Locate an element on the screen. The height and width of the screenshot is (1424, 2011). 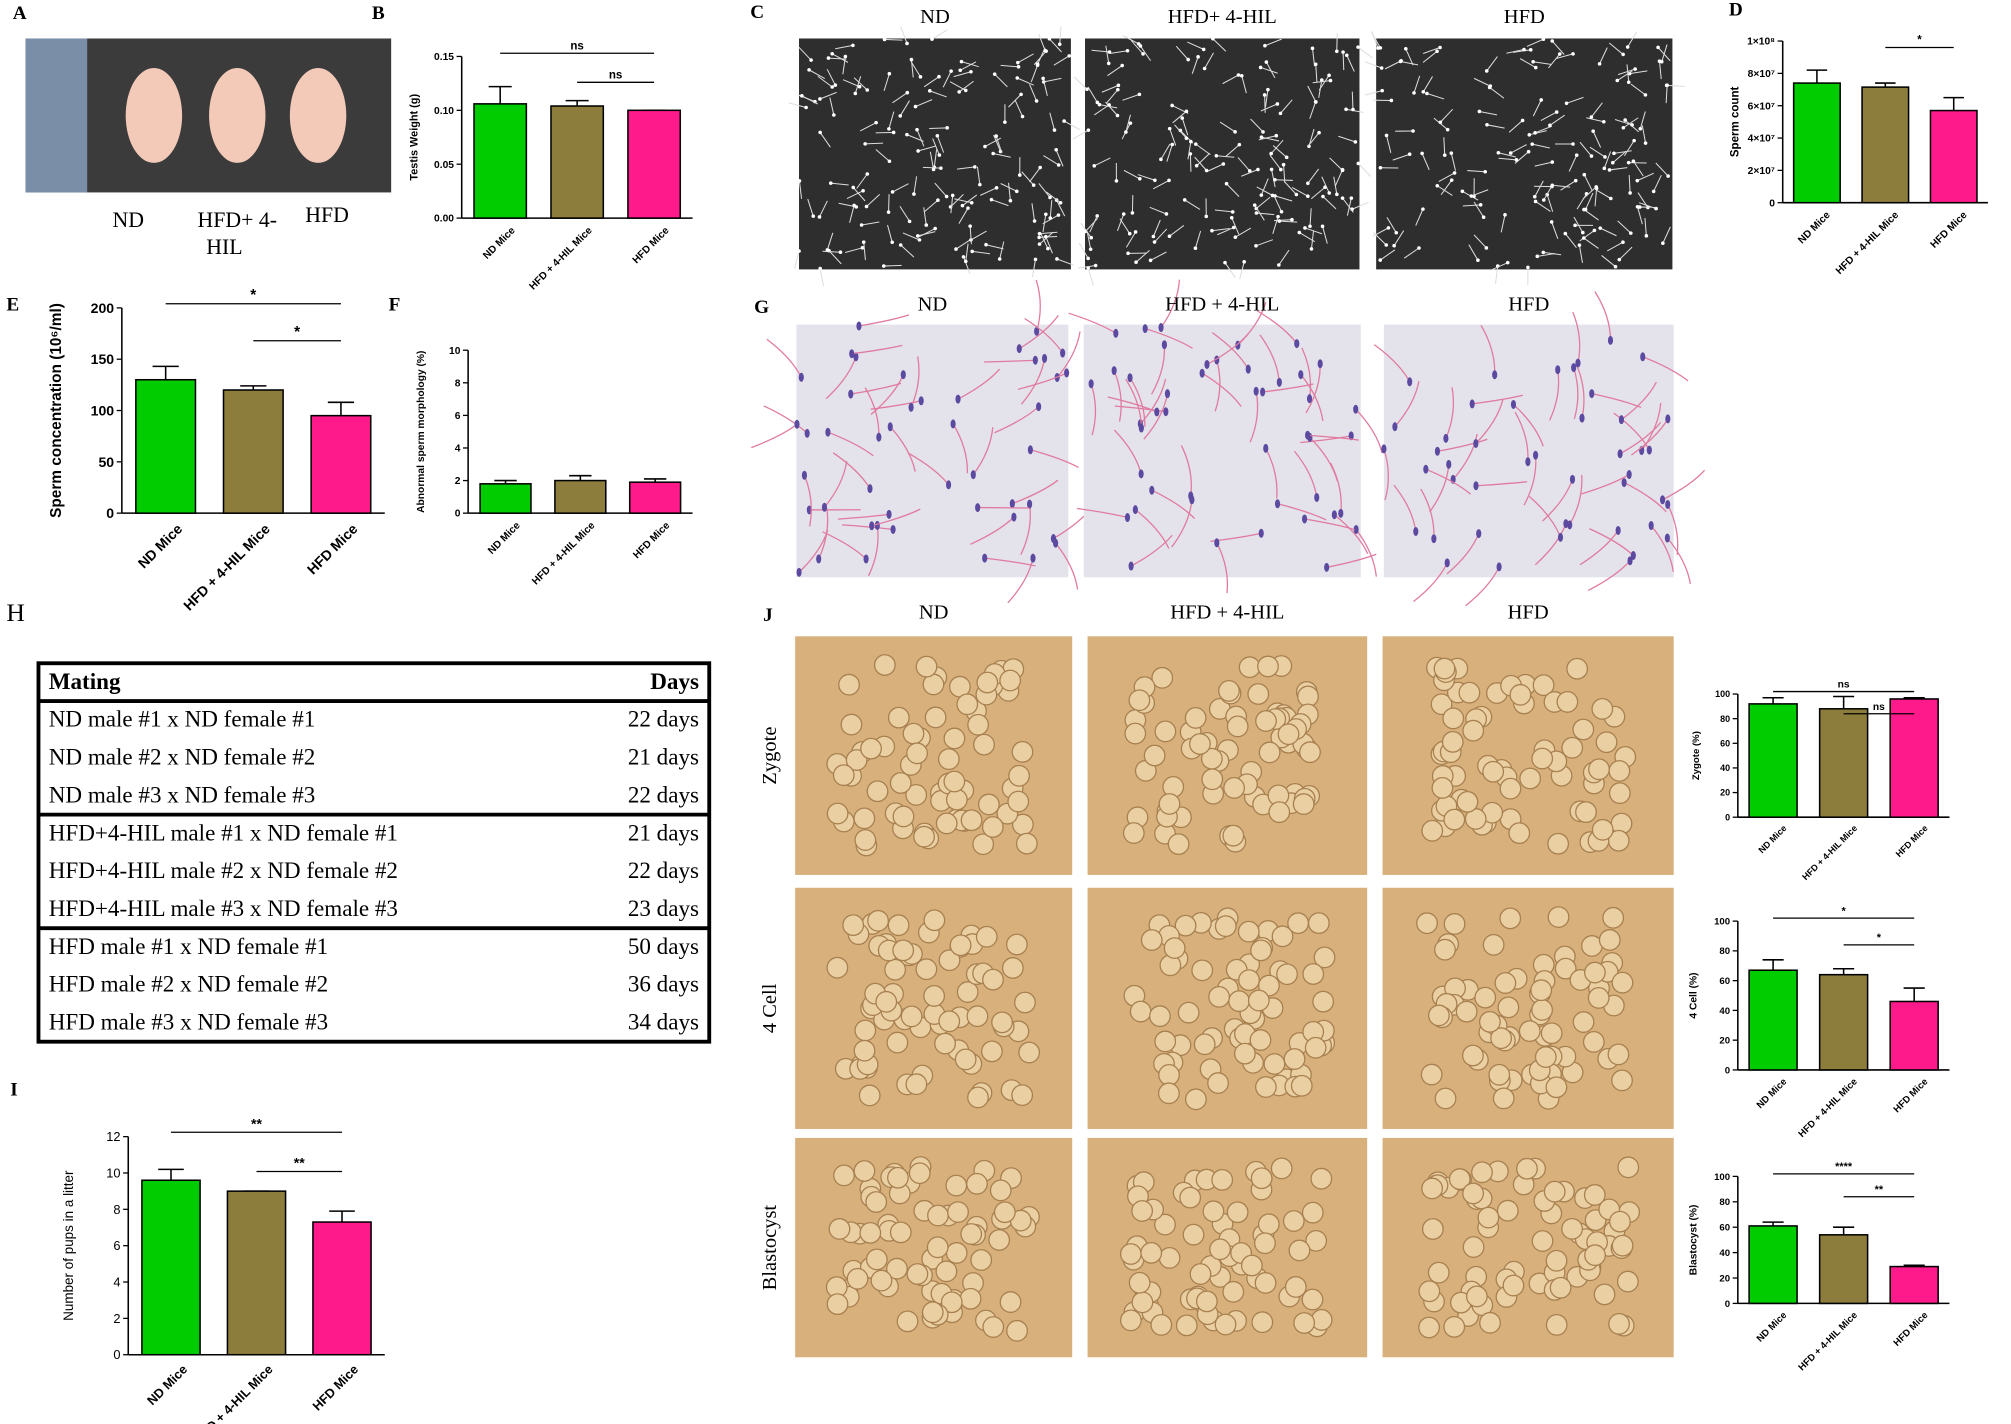
y-tick-label: 4 is located at coordinates (458, 449).